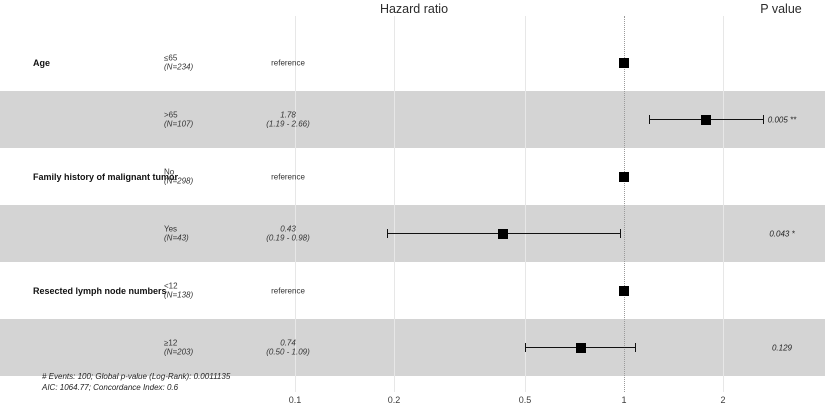 This screenshot has width=825, height=413. I want to click on ci-label: (0.50 - 1.09), so click(288, 352).